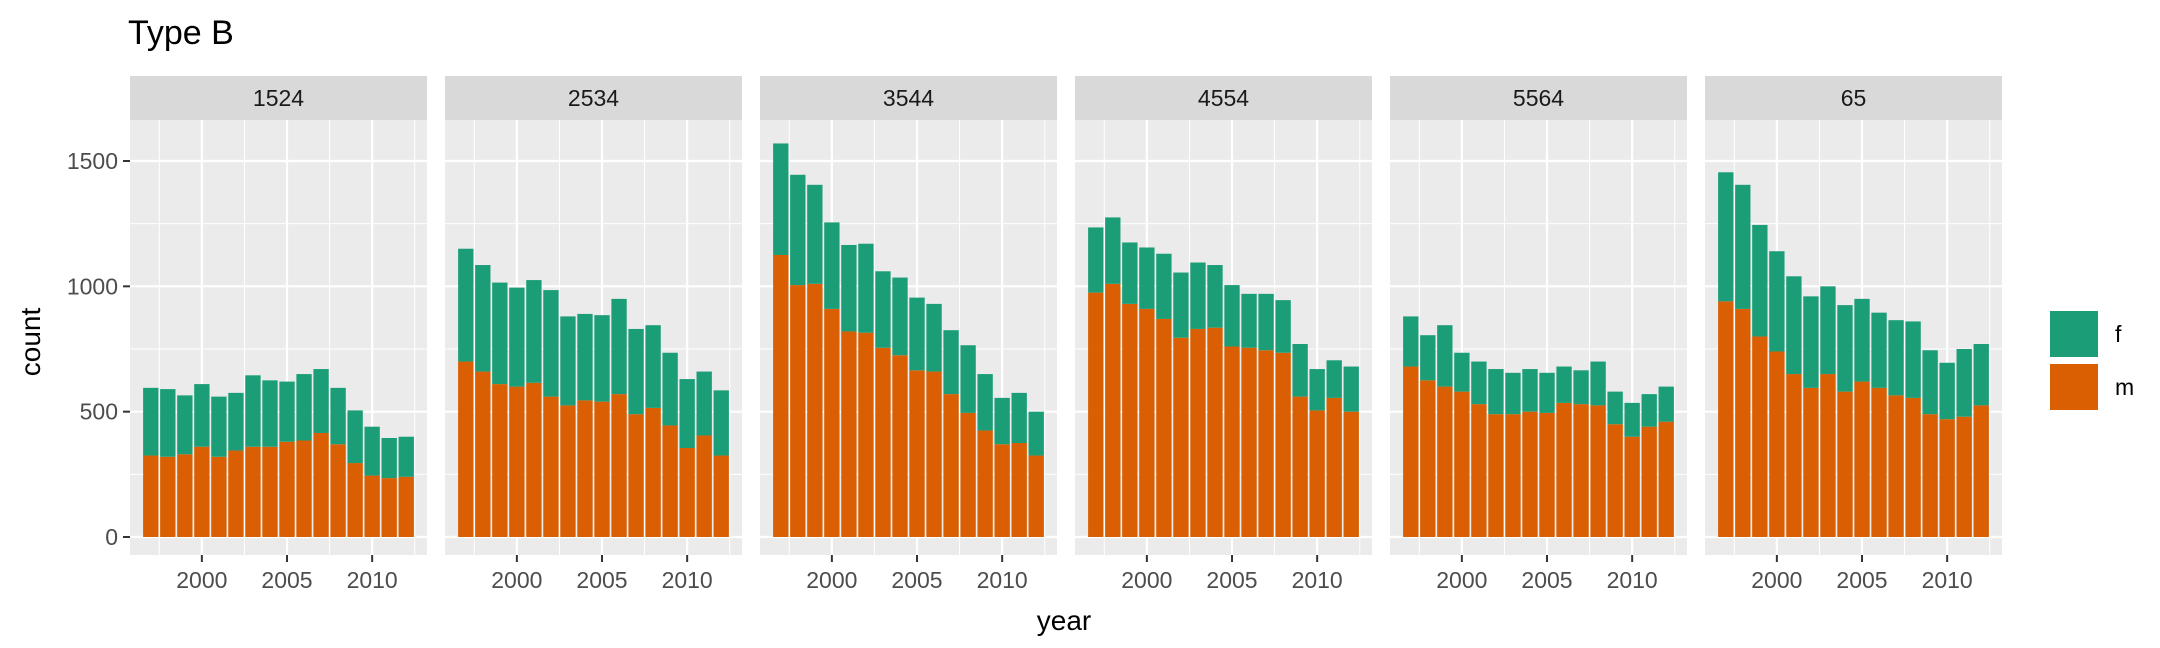 The width and height of the screenshot is (2160, 648). Describe the element at coordinates (517, 461) in the screenshot. I see `bar-m-2534-2000` at that location.